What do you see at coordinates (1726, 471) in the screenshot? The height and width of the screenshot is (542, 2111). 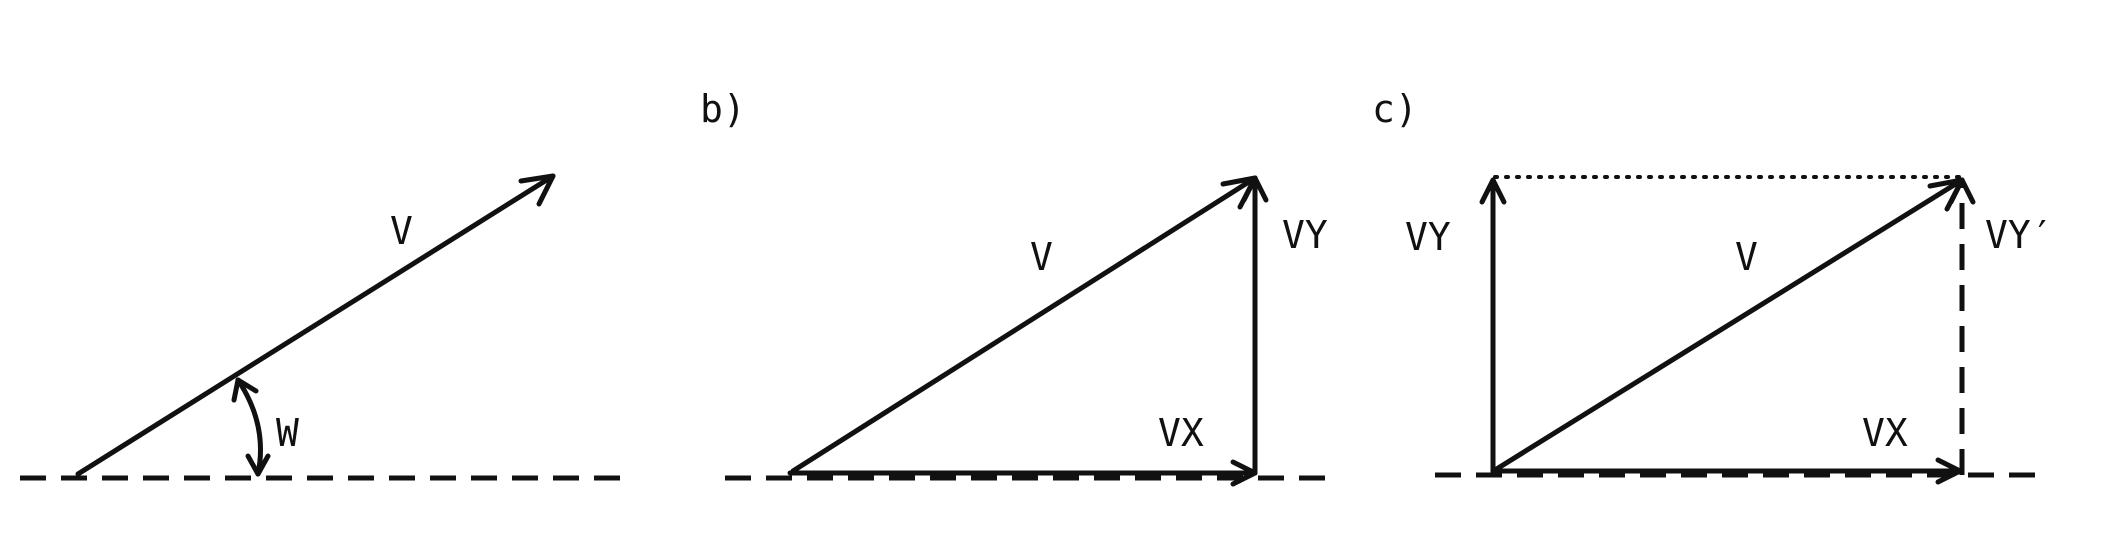 I see `panel-c-x-component` at bounding box center [1726, 471].